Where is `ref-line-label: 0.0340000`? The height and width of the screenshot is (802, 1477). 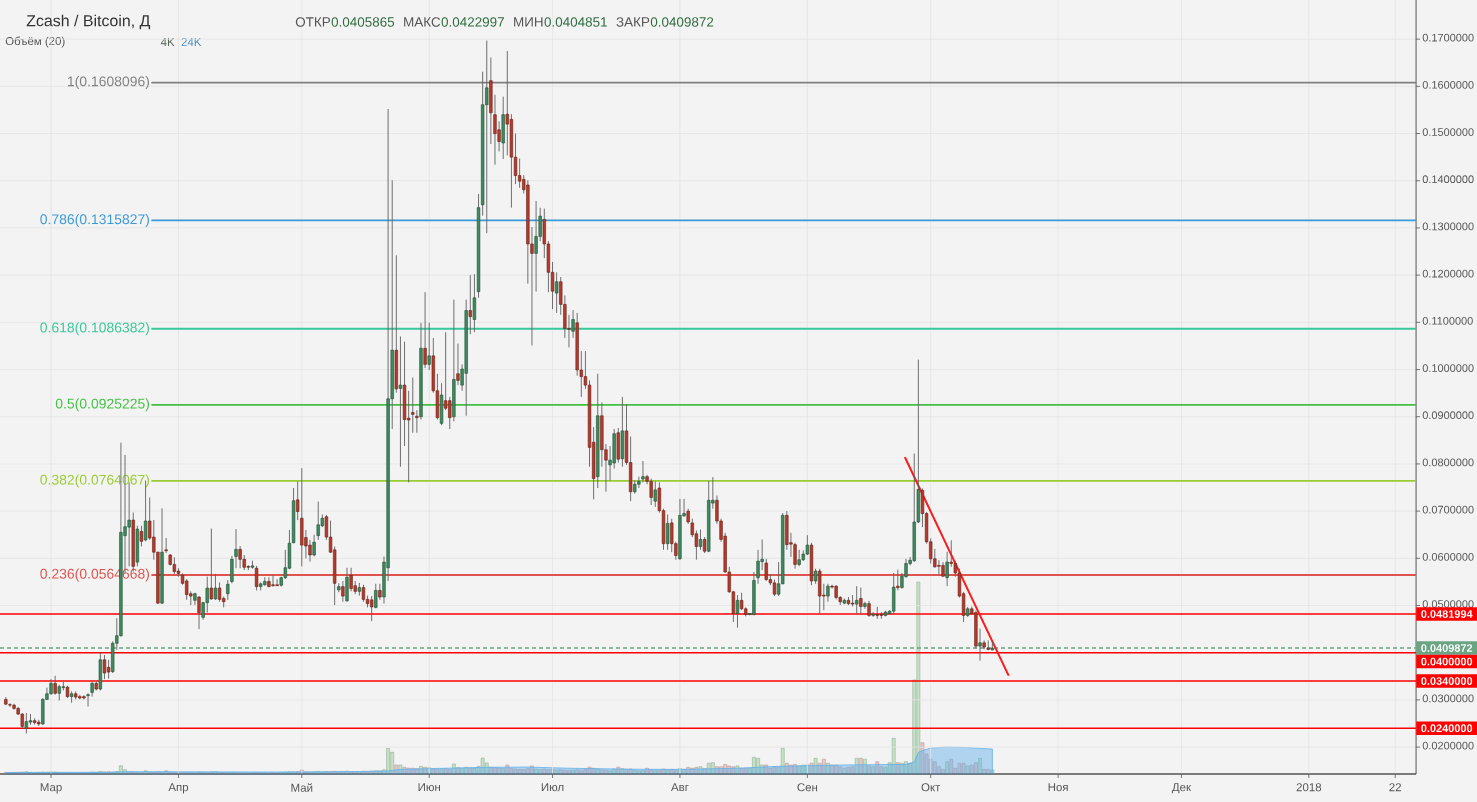
ref-line-label: 0.0340000 is located at coordinates (1447, 681).